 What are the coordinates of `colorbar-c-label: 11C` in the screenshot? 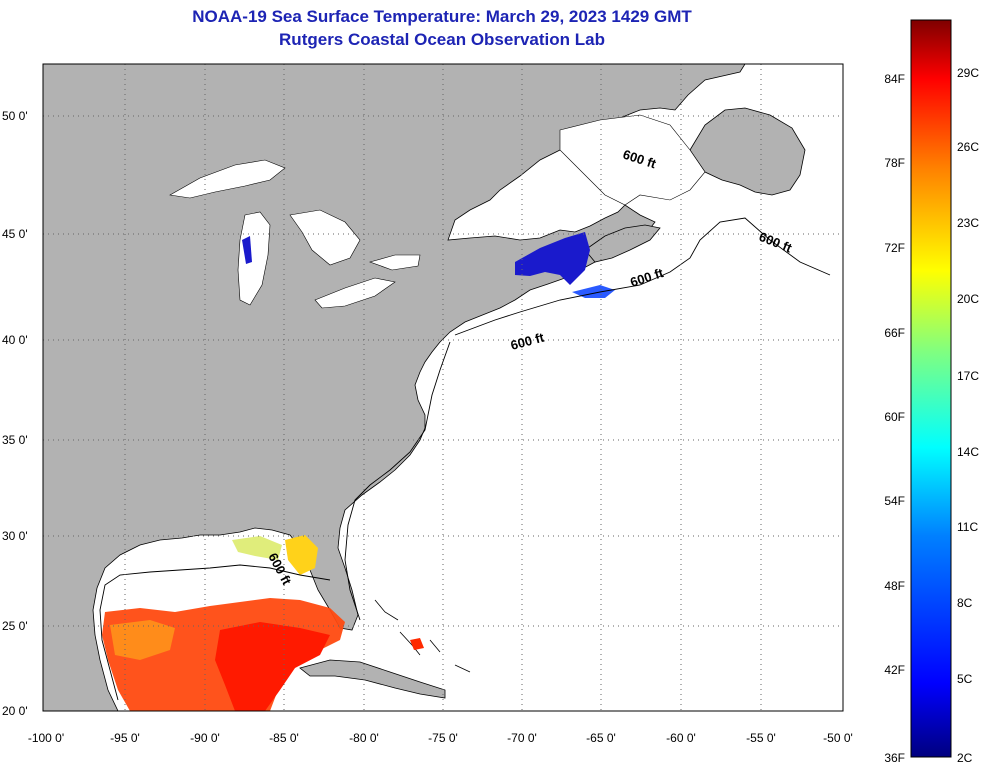 It's located at (967, 527).